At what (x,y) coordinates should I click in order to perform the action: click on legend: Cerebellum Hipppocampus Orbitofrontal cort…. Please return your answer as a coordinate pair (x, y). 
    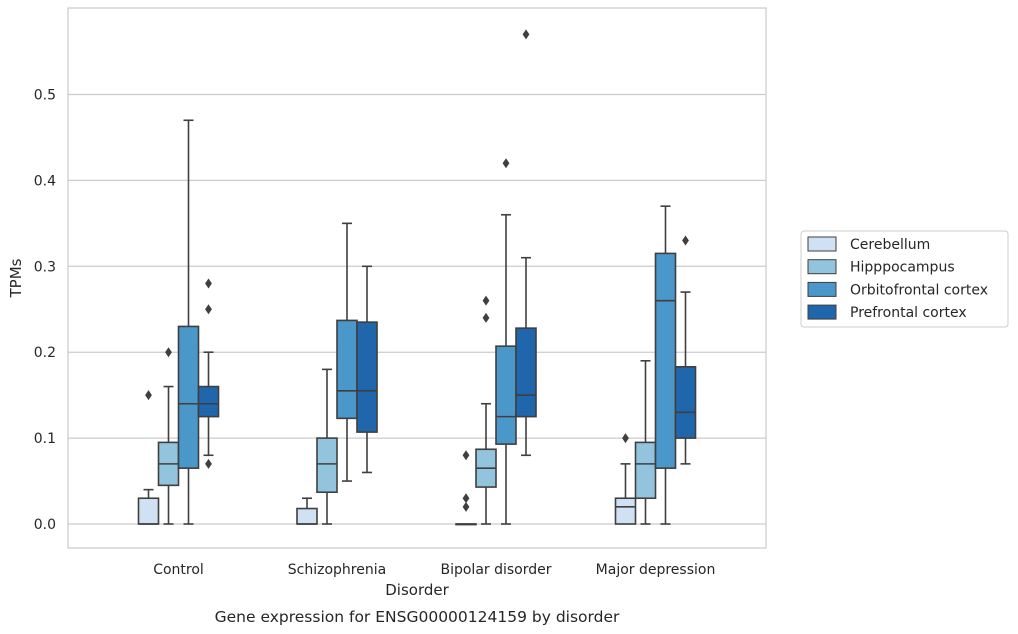
    Looking at the image, I should click on (904, 279).